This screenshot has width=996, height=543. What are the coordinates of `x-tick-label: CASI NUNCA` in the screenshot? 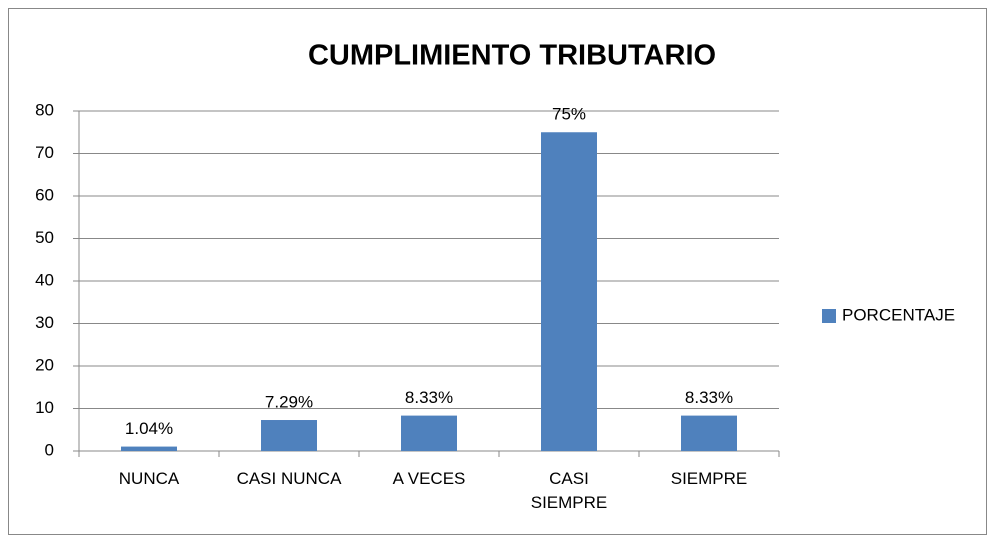 It's located at (289, 478).